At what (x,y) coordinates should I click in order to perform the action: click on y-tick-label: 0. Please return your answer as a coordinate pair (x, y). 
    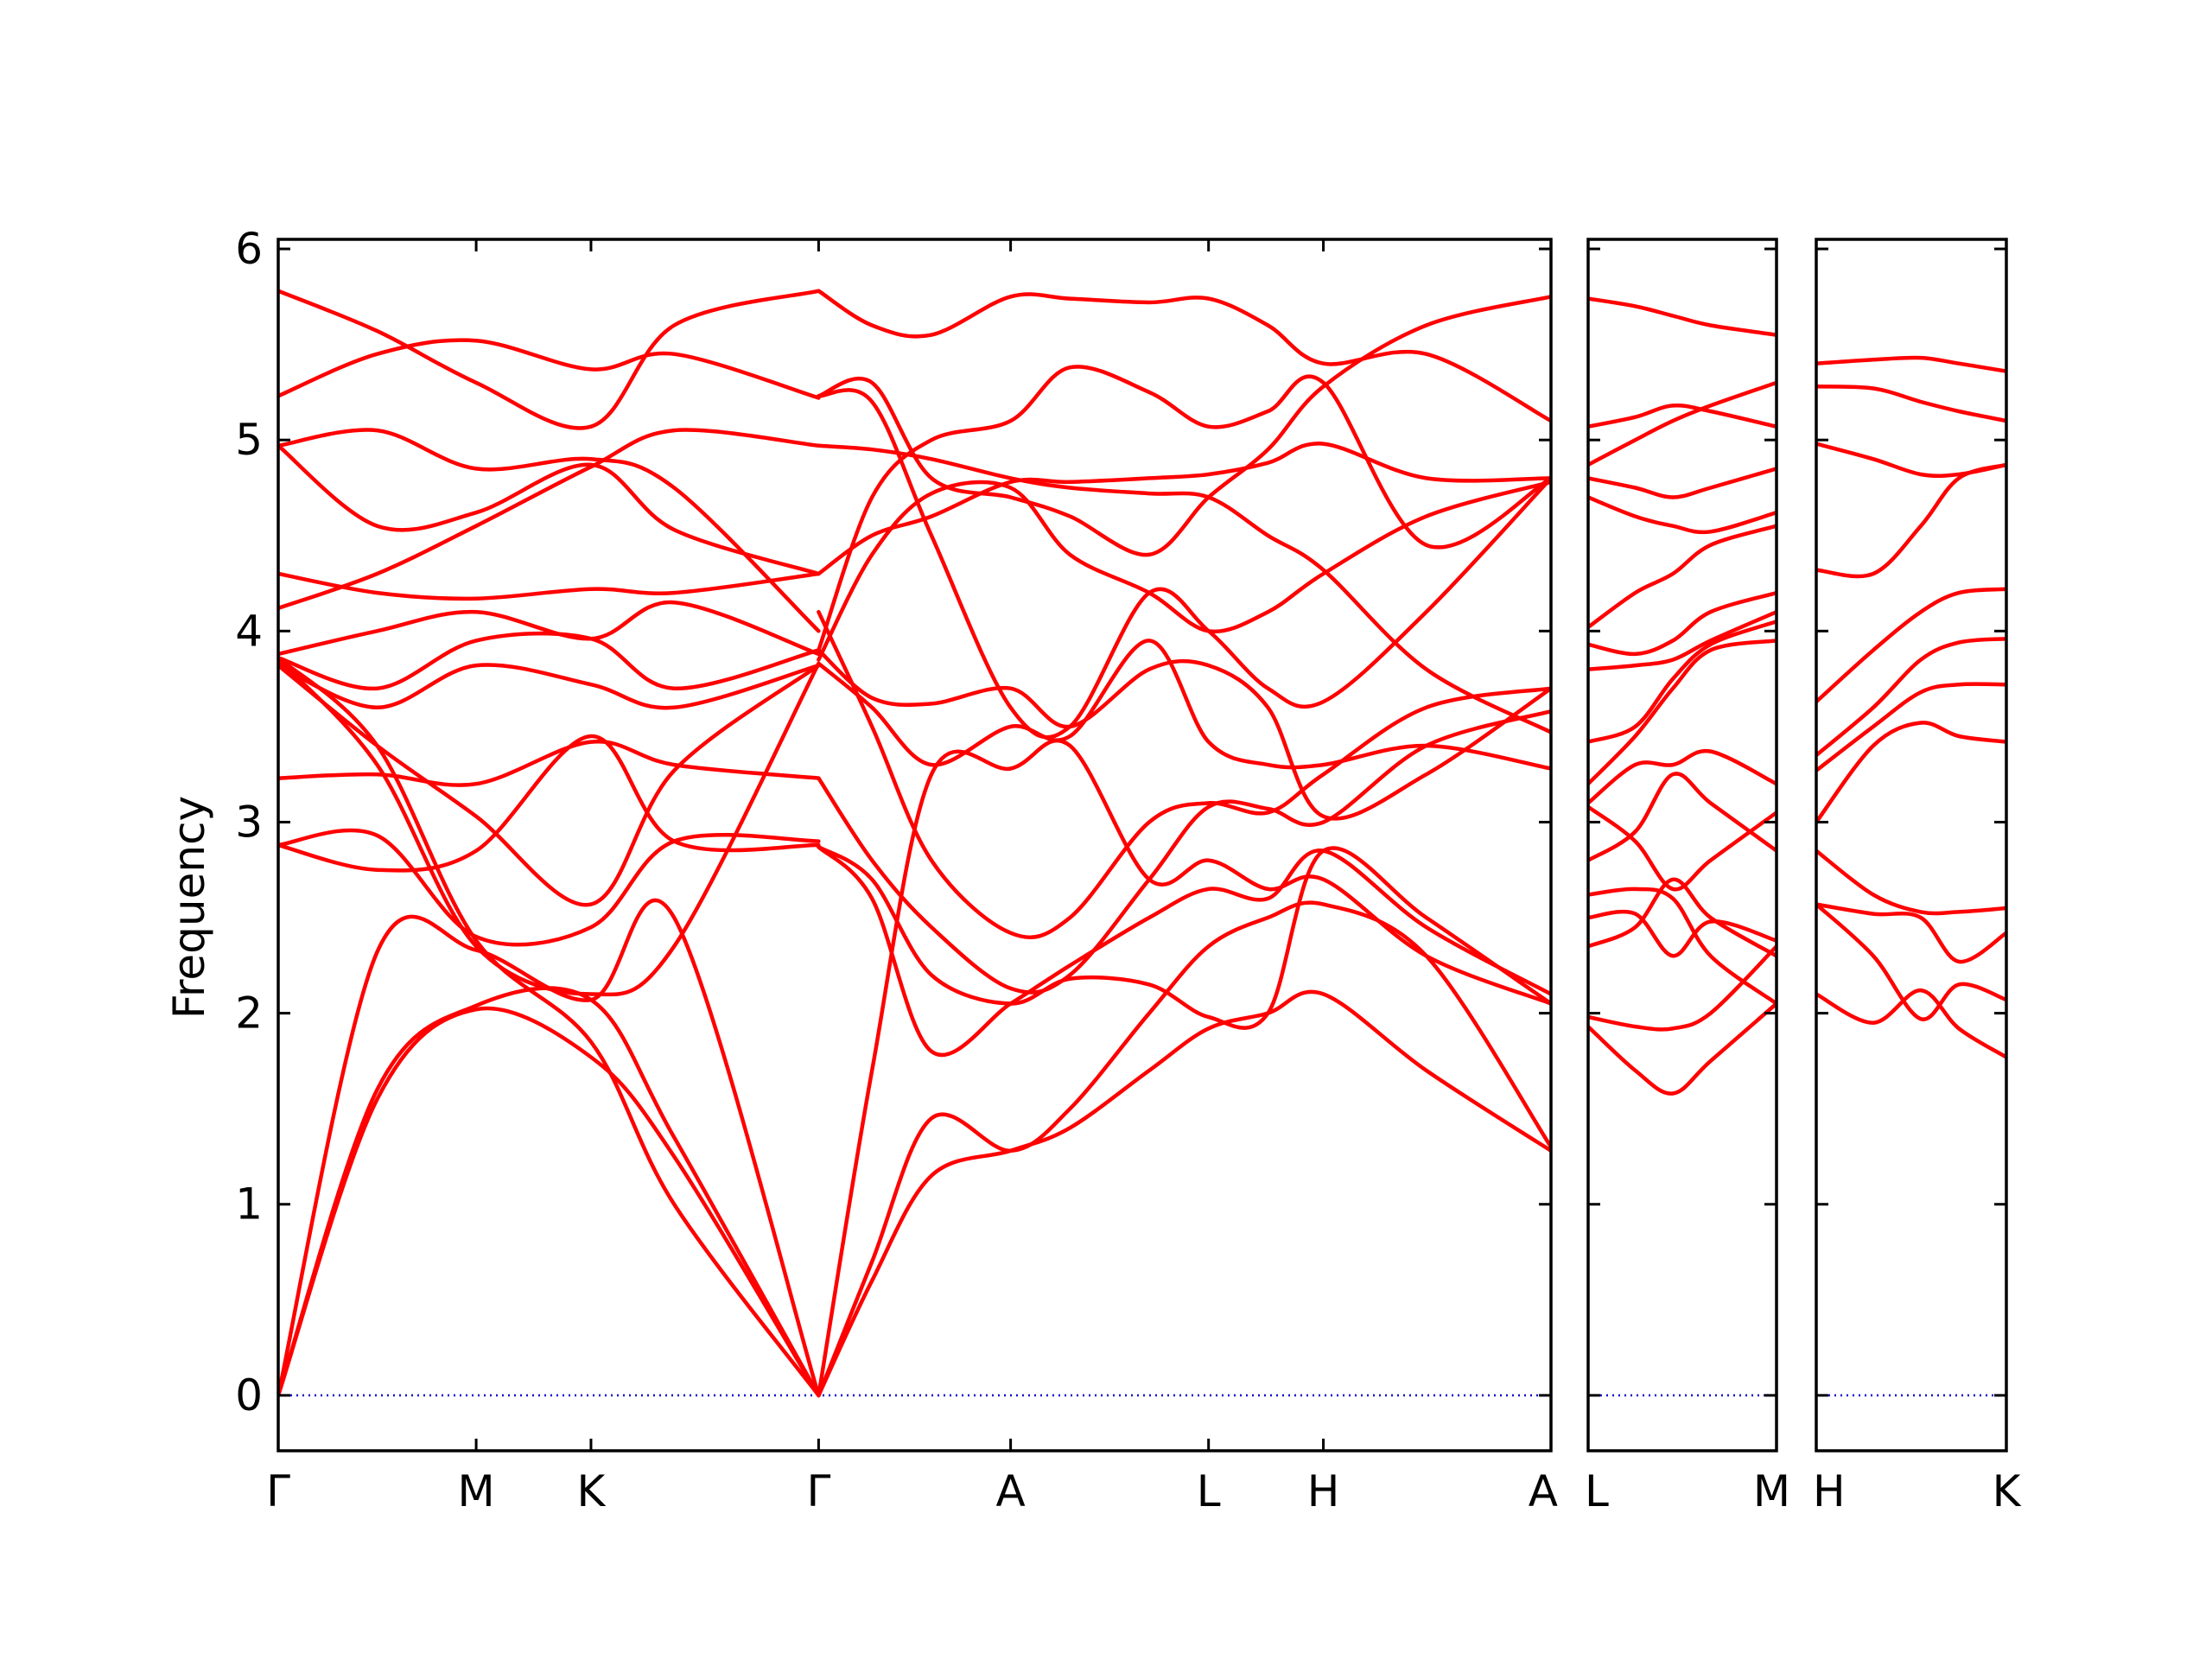
    Looking at the image, I should click on (249, 1395).